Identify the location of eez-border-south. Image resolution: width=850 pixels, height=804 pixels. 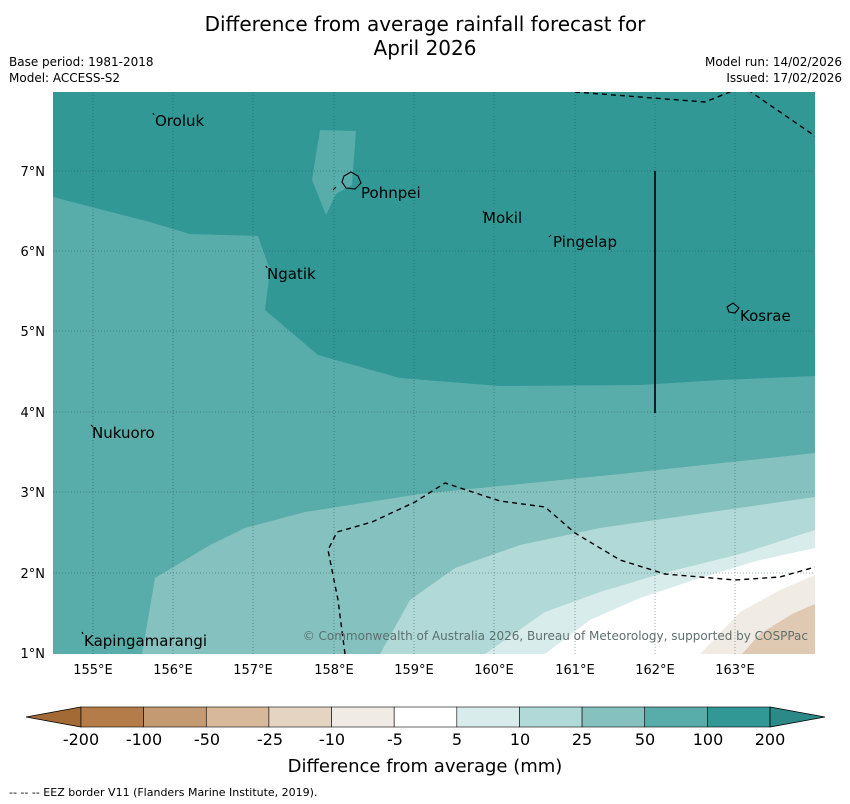
(571, 568).